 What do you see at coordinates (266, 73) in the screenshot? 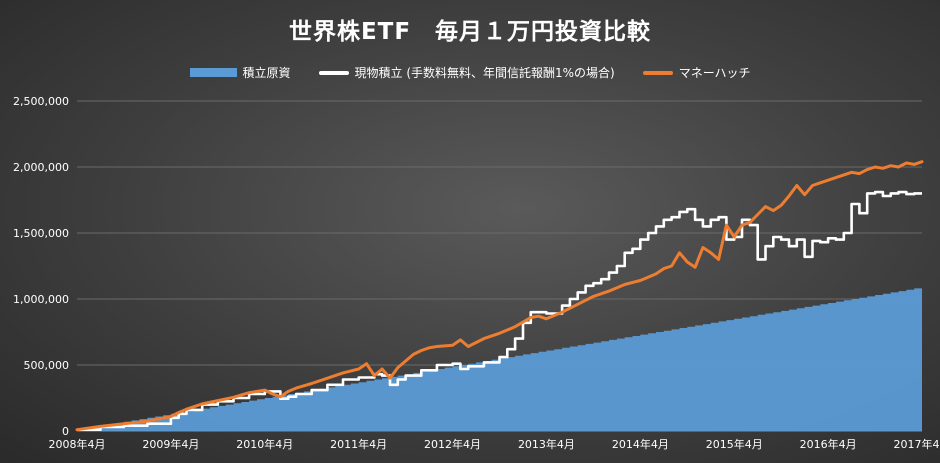
I see `legend-label-principal: 積立原資` at bounding box center [266, 73].